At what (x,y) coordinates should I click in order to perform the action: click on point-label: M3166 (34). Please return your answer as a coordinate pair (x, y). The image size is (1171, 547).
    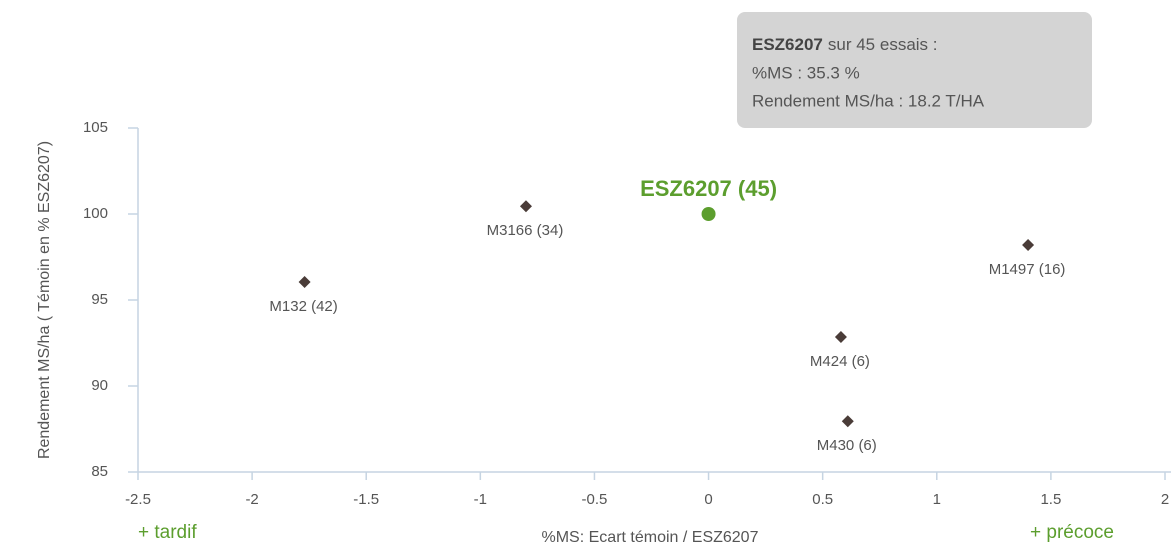
    Looking at the image, I should click on (525, 230).